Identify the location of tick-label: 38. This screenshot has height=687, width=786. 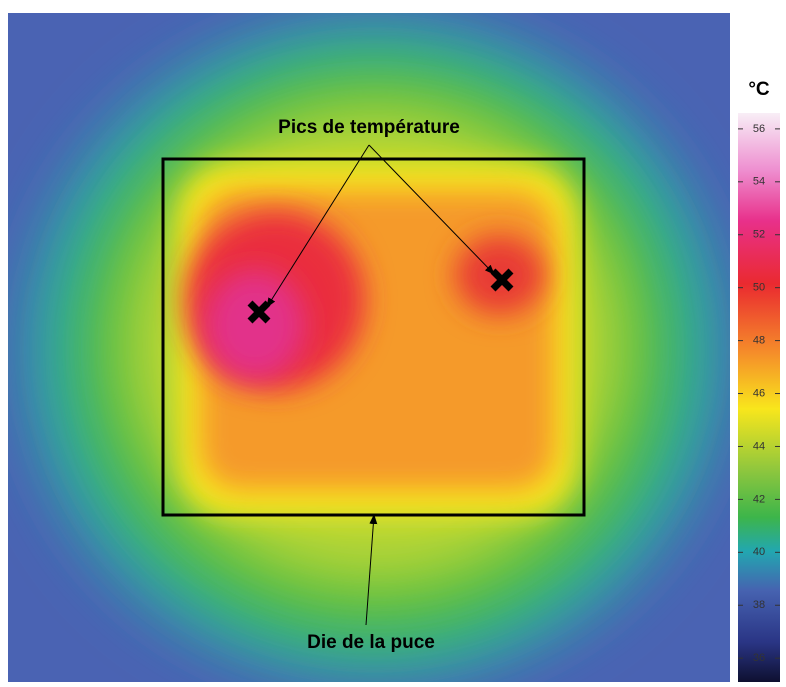
(759, 605).